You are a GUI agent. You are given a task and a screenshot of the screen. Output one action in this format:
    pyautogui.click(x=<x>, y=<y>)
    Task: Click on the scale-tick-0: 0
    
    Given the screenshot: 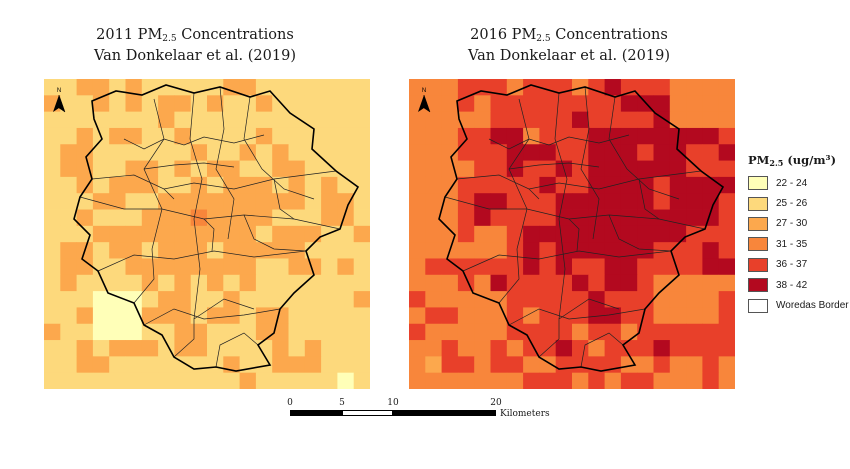 What is the action you would take?
    pyautogui.click(x=290, y=403)
    